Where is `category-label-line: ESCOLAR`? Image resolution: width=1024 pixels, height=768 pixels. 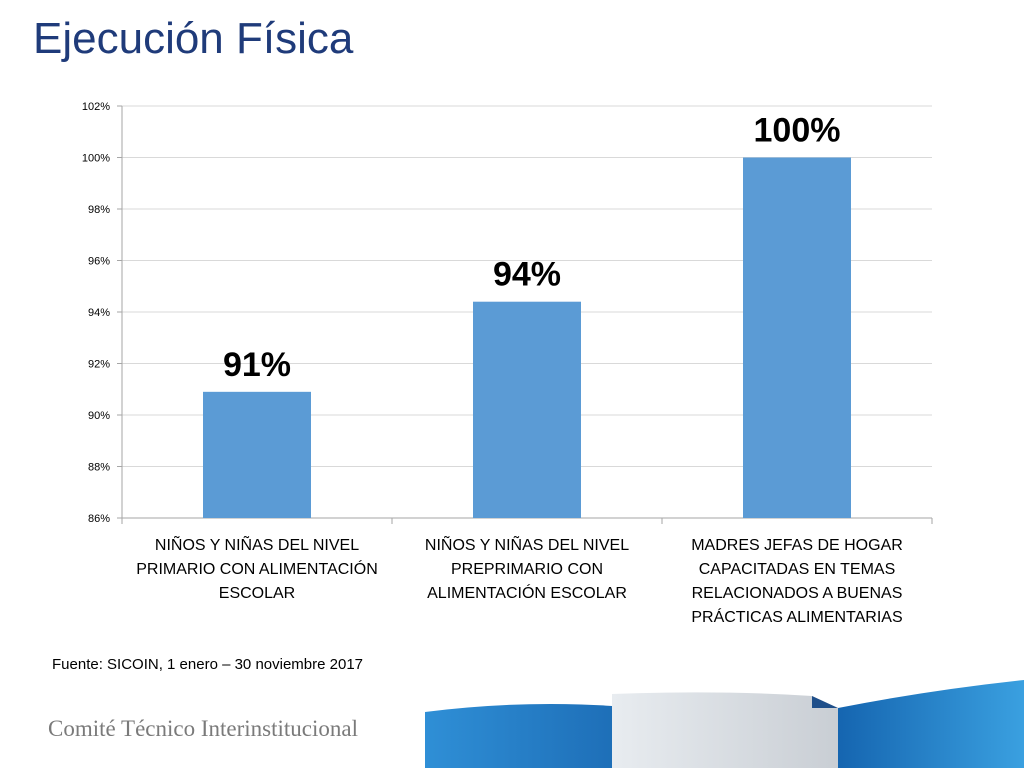
category-label-line: ESCOLAR is located at coordinates (257, 593).